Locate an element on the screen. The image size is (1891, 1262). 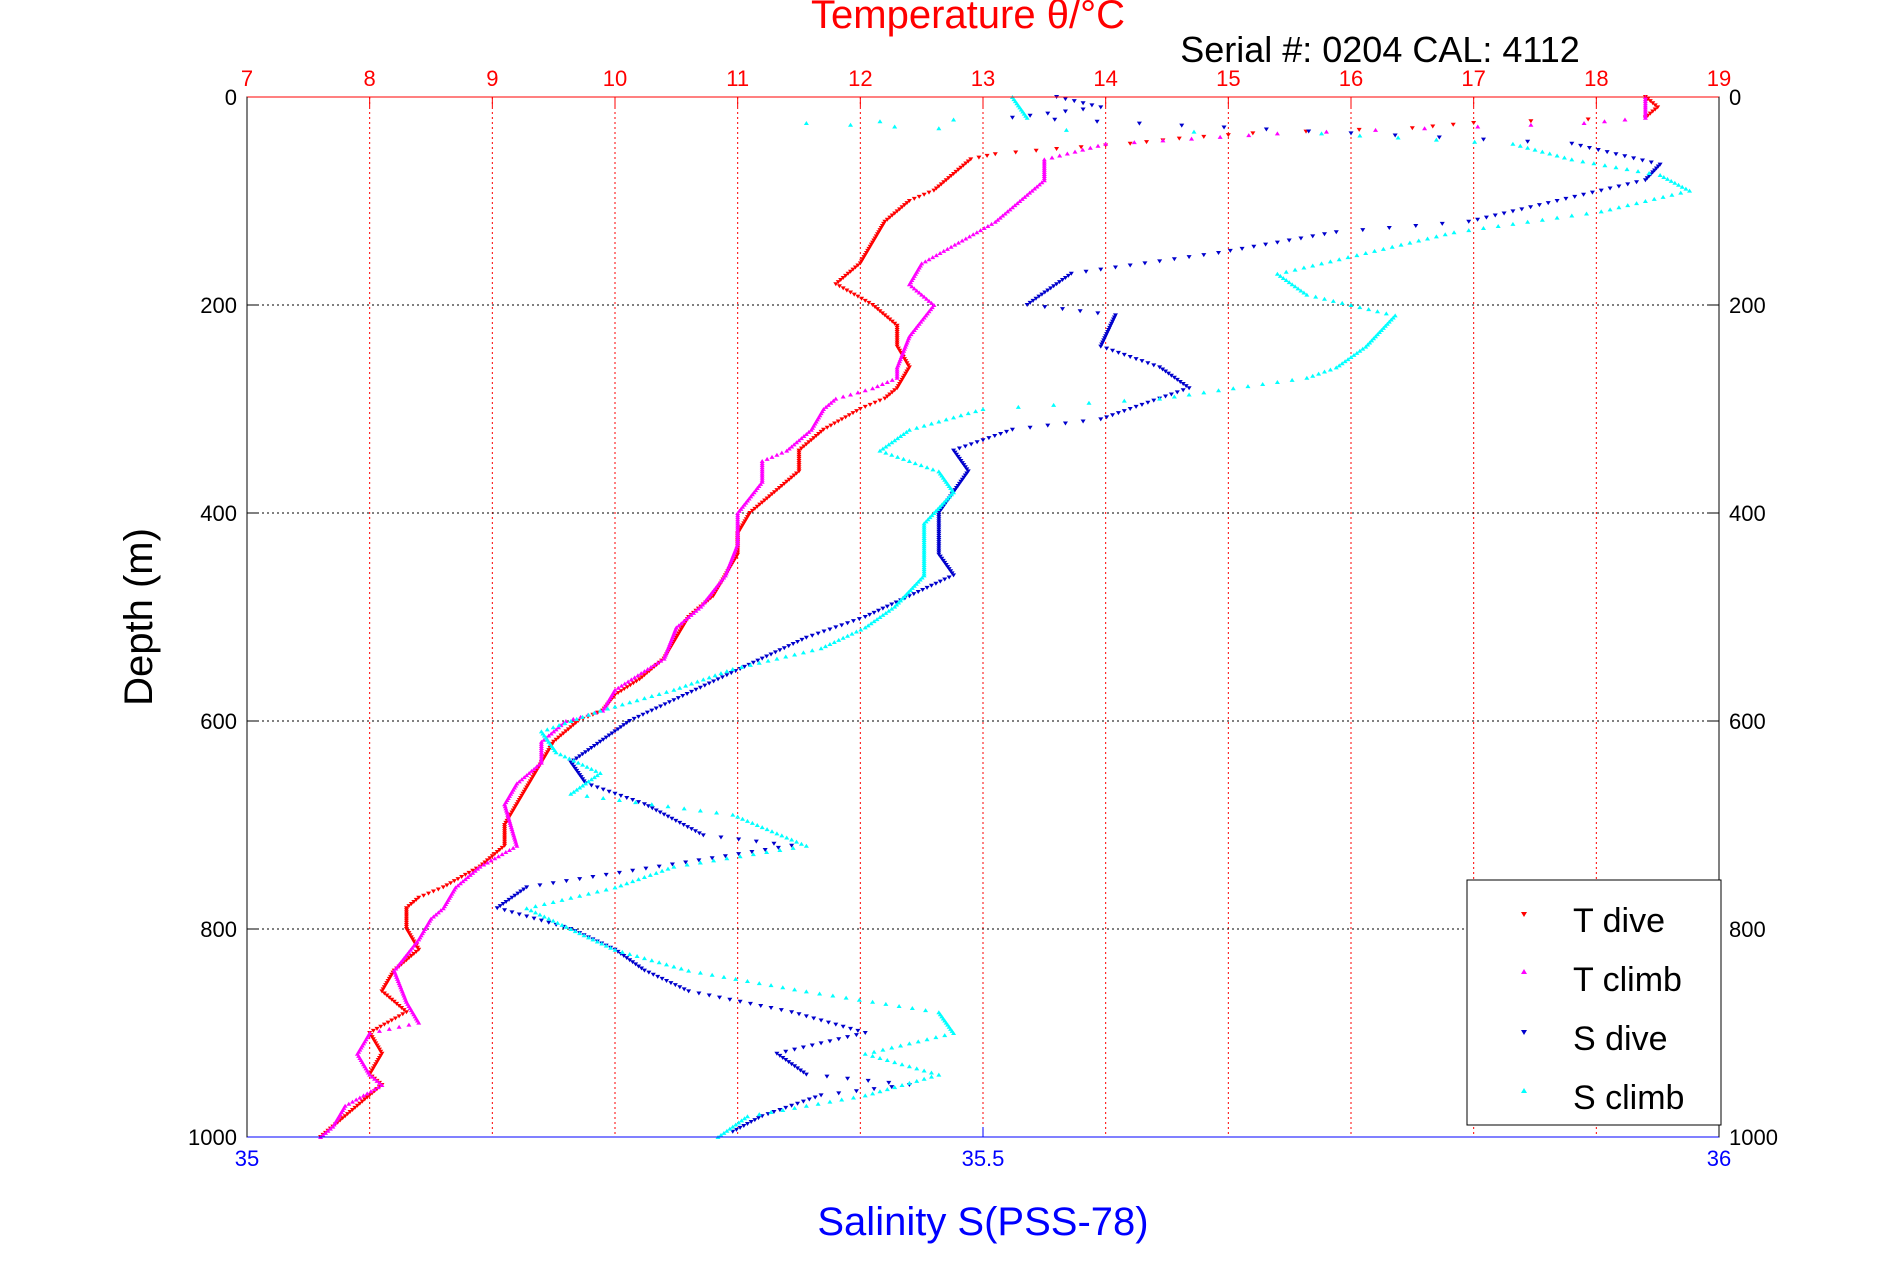
depth-tick-label-right: 800 is located at coordinates (1747, 929).